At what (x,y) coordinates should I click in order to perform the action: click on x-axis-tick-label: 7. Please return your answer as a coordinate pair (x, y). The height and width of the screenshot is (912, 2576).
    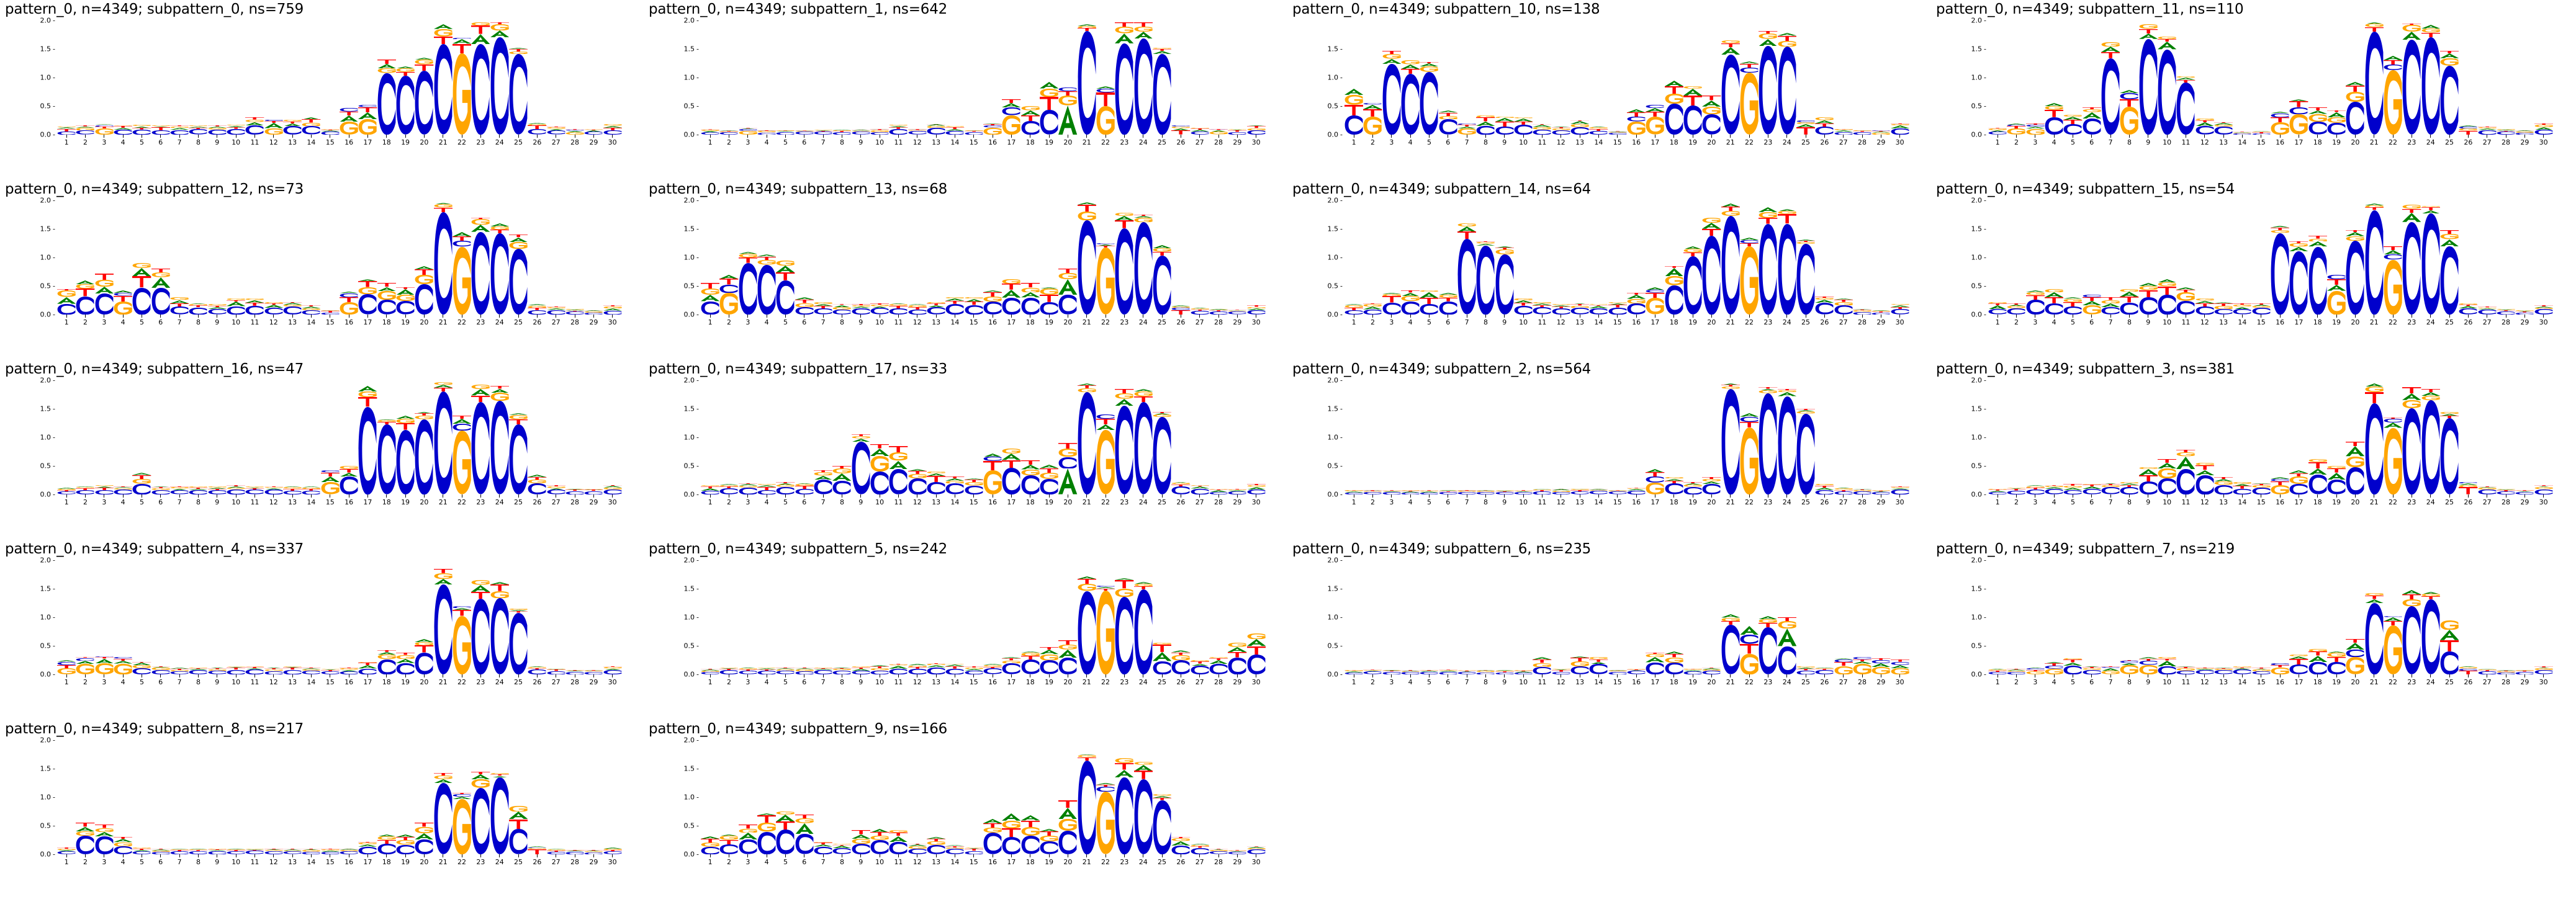
    Looking at the image, I should click on (823, 862).